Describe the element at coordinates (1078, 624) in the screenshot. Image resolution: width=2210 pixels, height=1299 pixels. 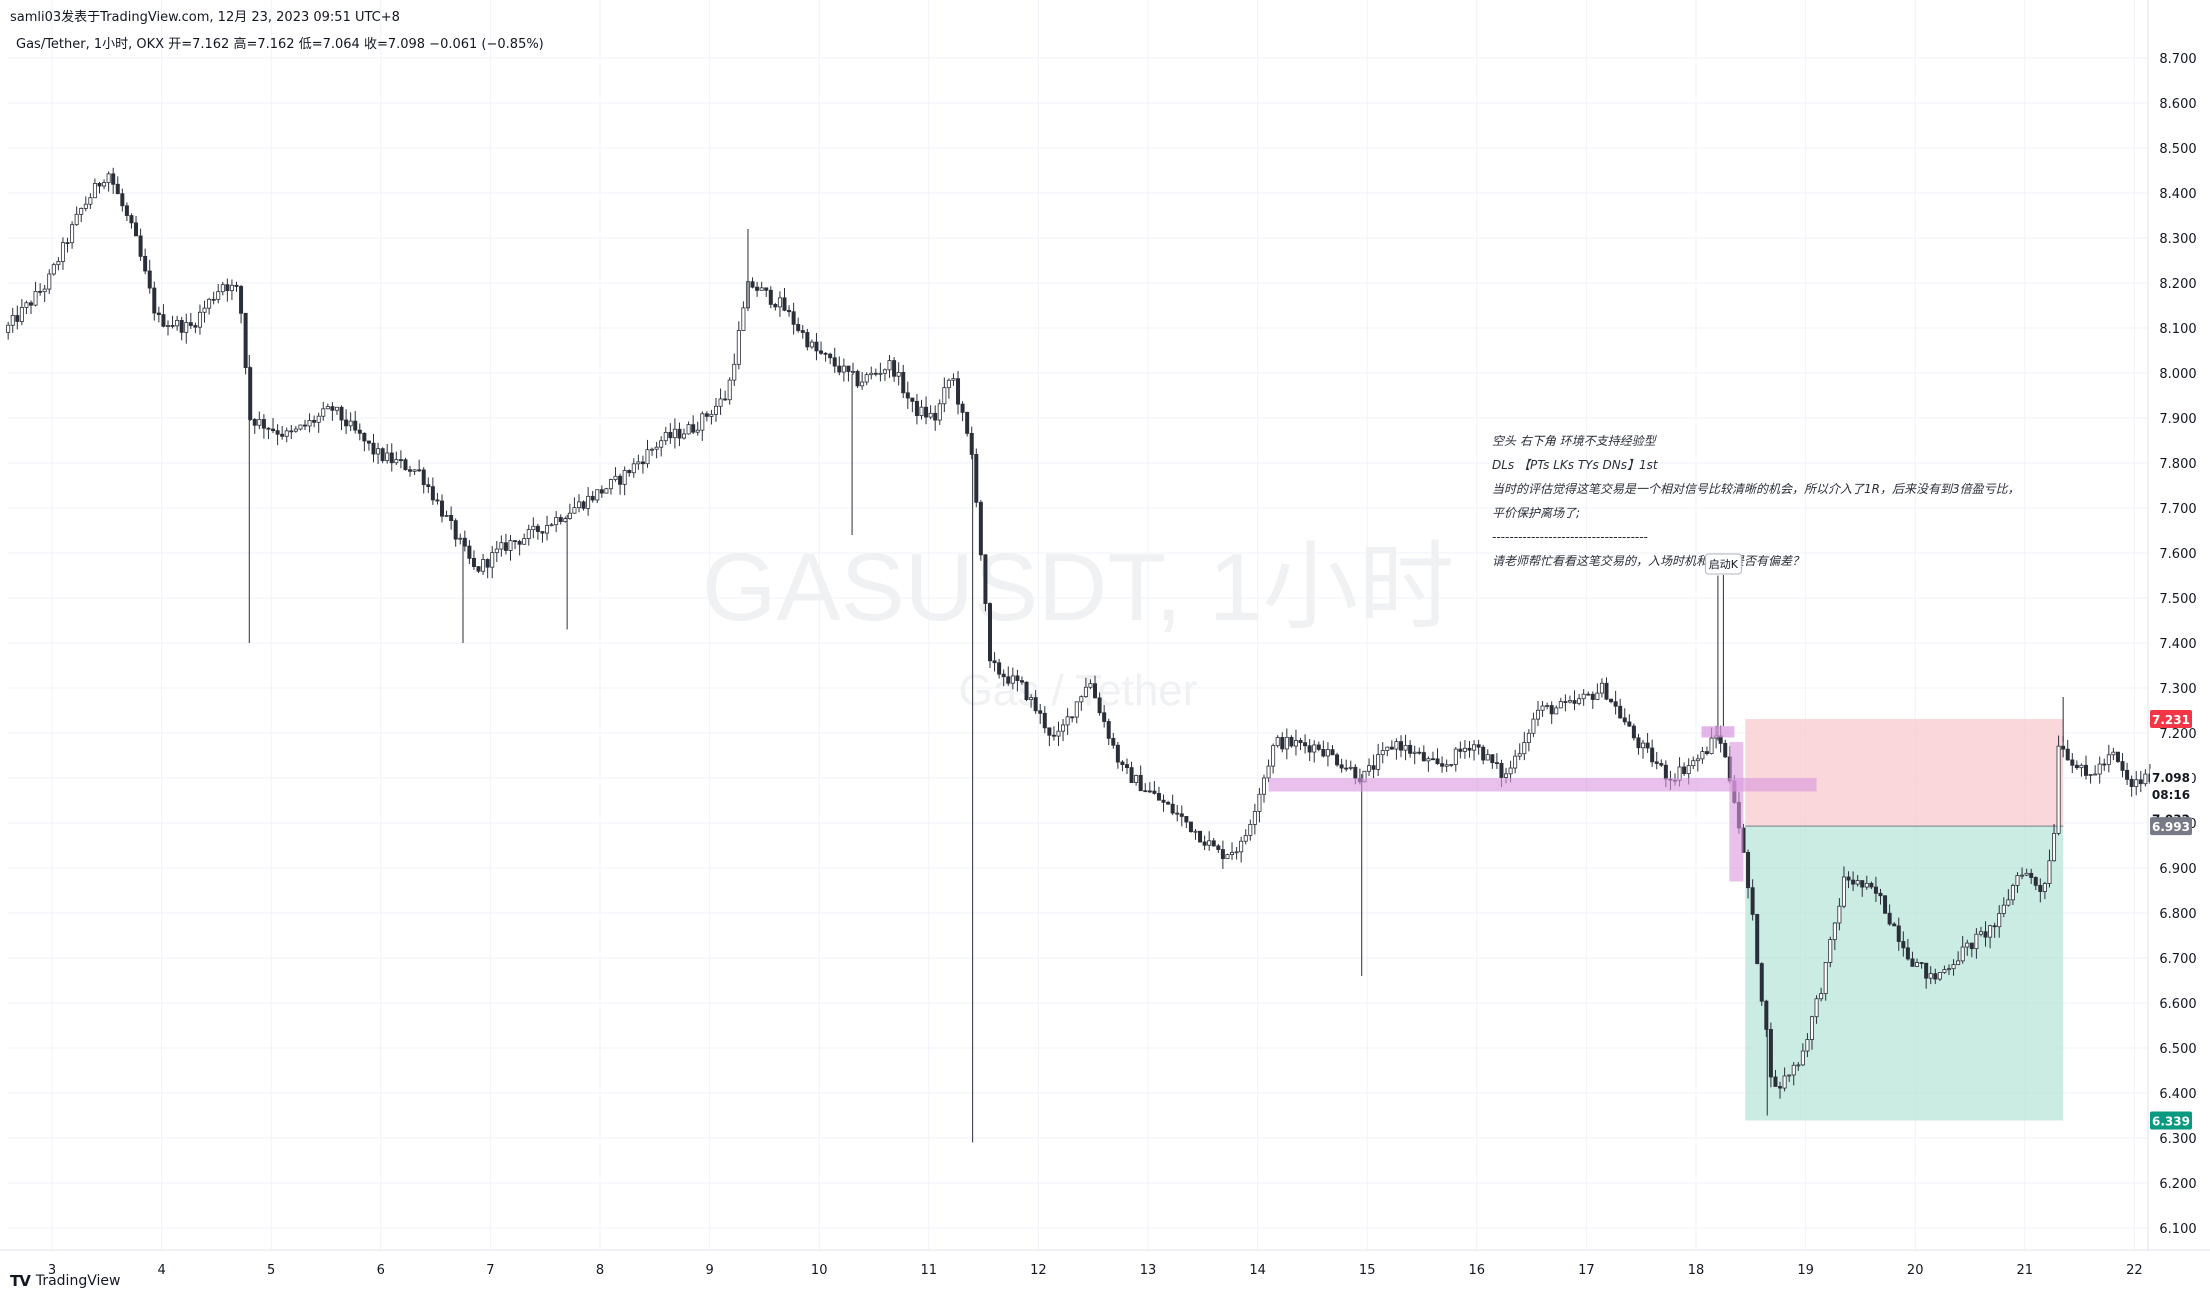
I see `watermark: GASUSDT, 1小时 Gas / Tether` at that location.